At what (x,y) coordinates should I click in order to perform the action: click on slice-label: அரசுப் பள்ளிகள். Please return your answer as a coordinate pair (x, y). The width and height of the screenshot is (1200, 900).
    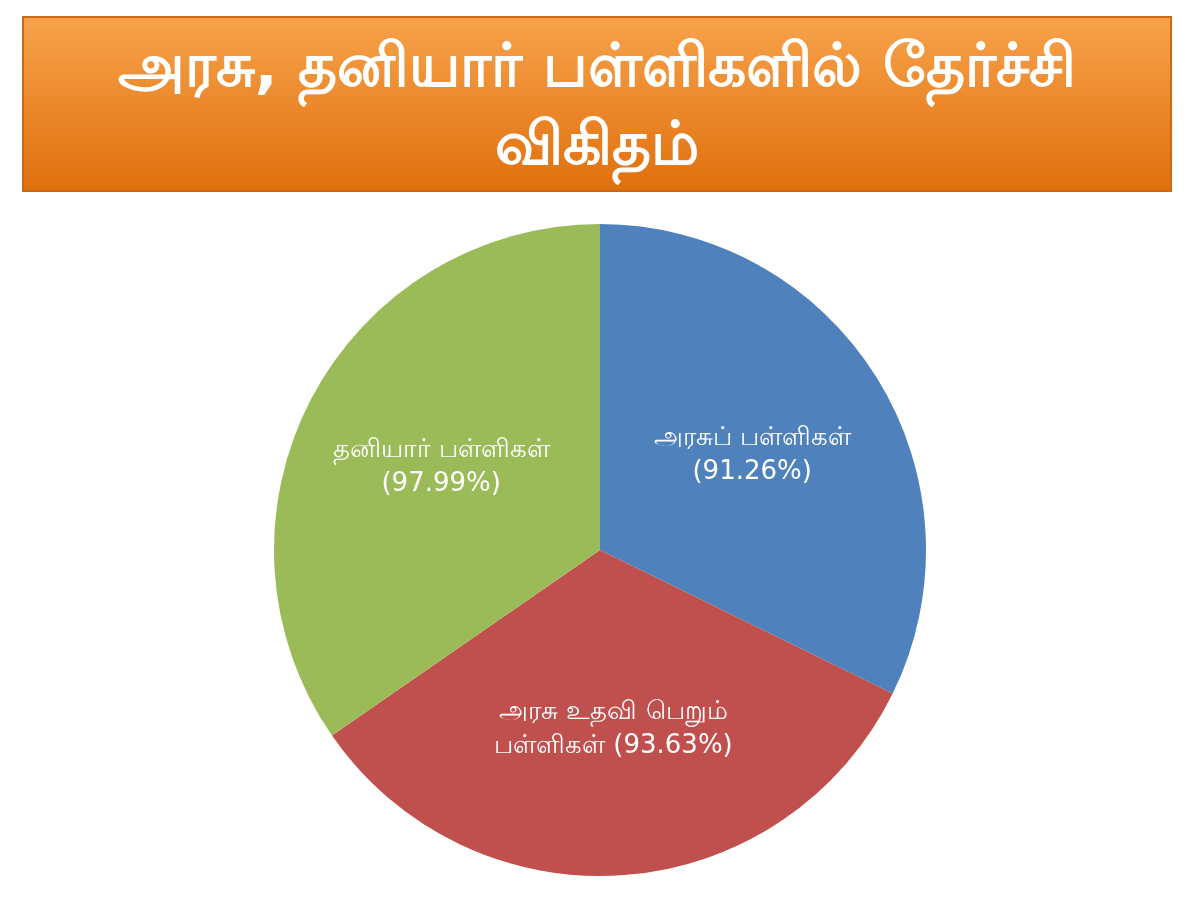
    Looking at the image, I should click on (752, 435).